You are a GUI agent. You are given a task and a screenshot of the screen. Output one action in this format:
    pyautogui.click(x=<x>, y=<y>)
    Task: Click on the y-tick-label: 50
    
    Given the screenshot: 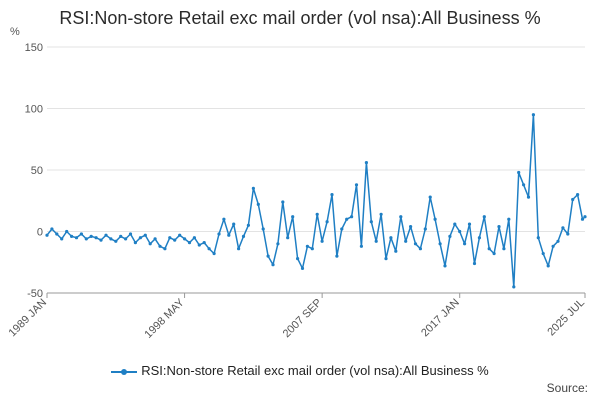 What is the action you would take?
    pyautogui.click(x=37, y=171)
    